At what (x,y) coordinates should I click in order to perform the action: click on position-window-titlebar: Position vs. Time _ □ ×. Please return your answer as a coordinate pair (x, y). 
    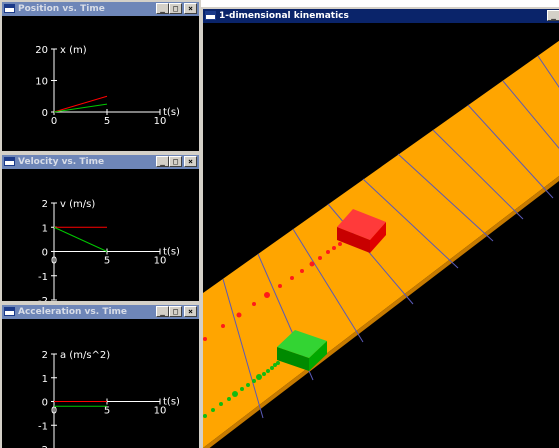
    Looking at the image, I should click on (100, 9).